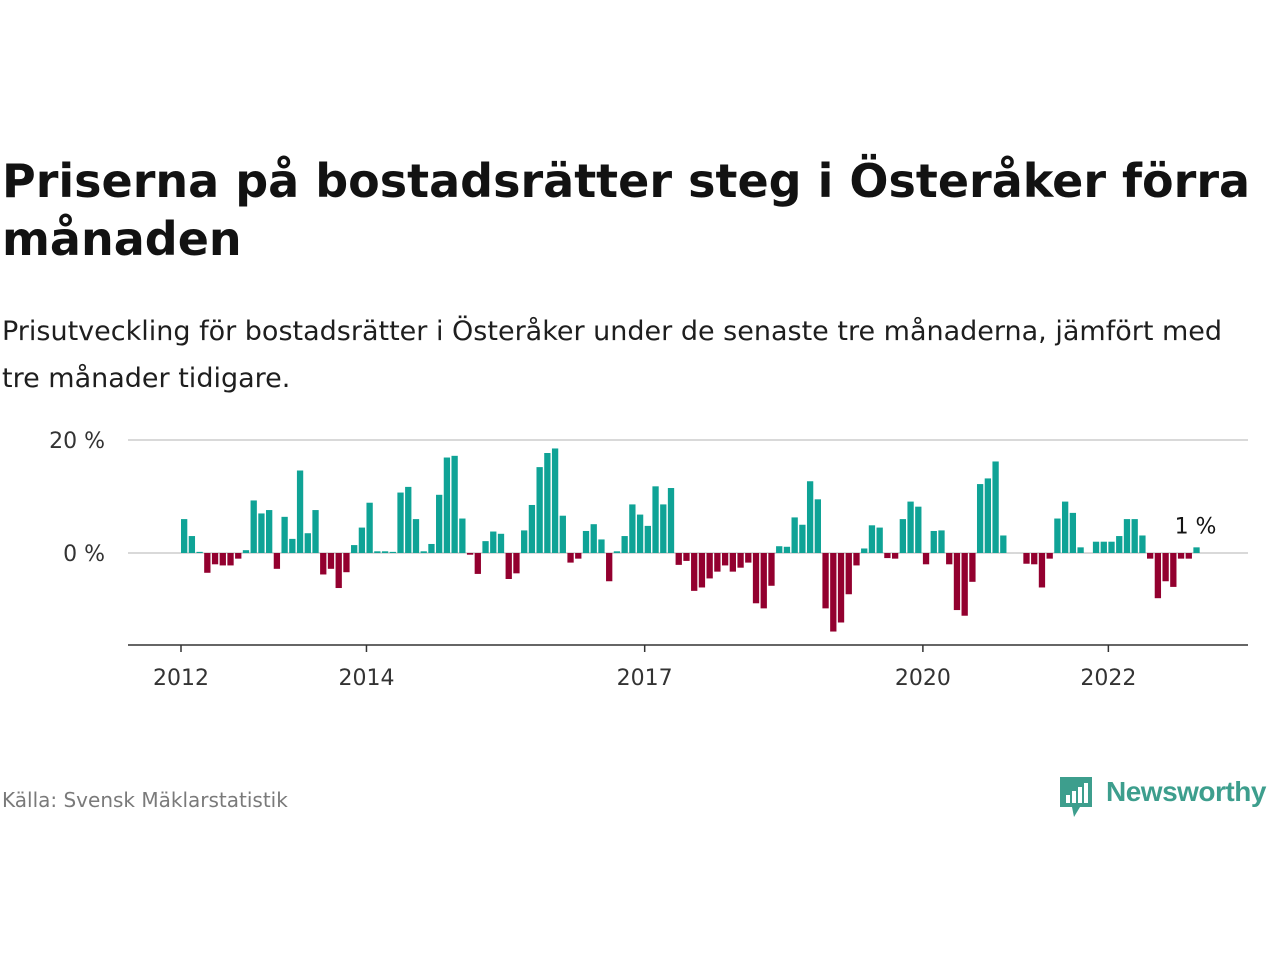 This screenshot has width=1280, height=960. I want to click on last-value-annotation: 1 %, so click(1196, 526).